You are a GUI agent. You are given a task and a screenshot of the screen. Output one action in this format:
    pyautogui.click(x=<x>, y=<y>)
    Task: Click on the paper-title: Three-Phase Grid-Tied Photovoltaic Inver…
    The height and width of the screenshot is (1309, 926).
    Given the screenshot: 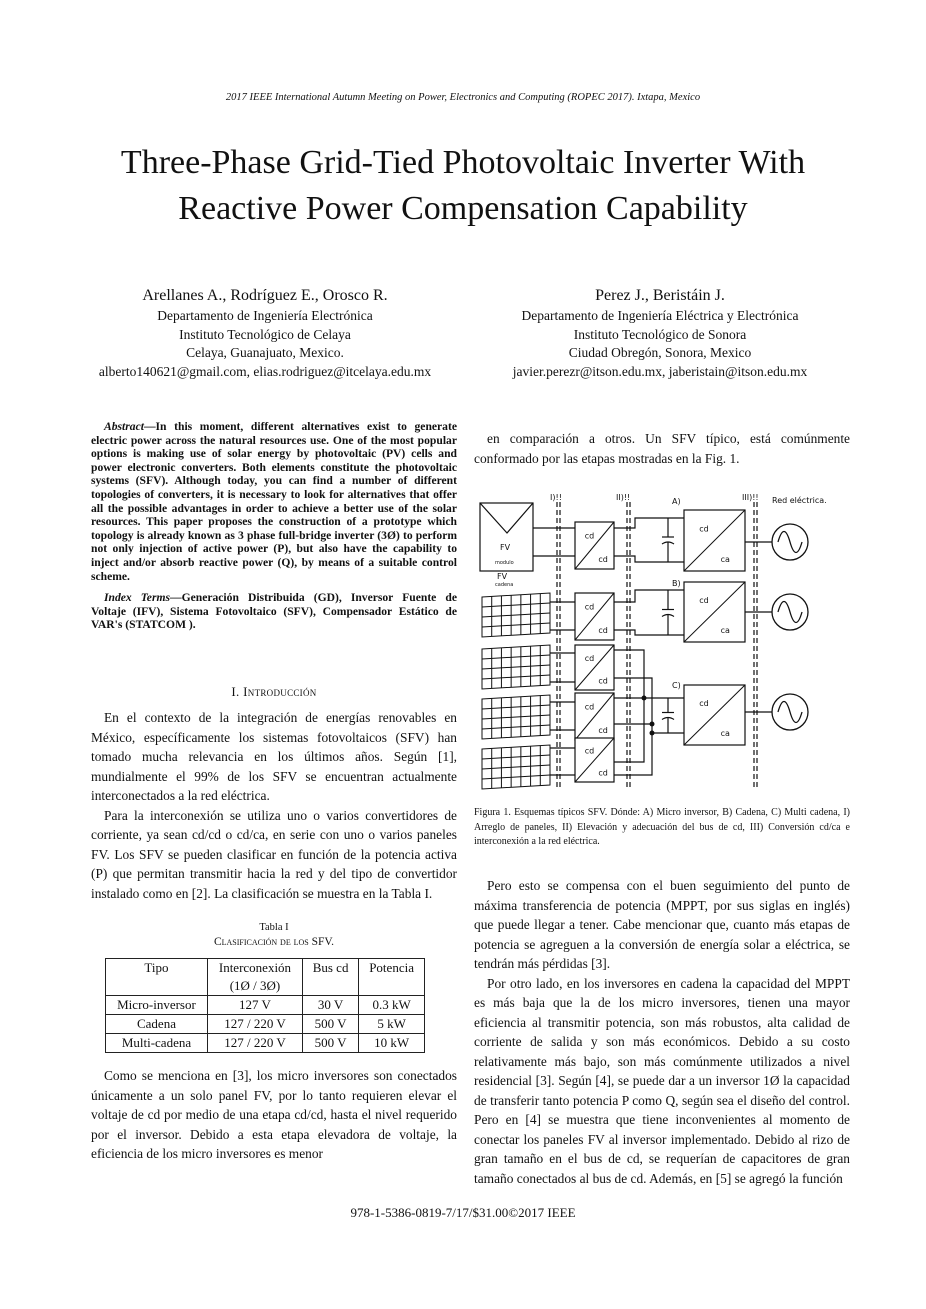 What is the action you would take?
    pyautogui.click(x=463, y=186)
    